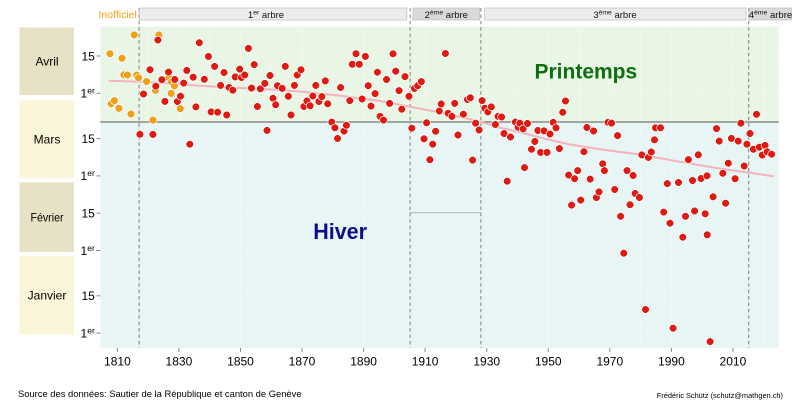  Describe the element at coordinates (614, 15) in the screenshot. I see `svg-text: 3ème arbre` at that location.